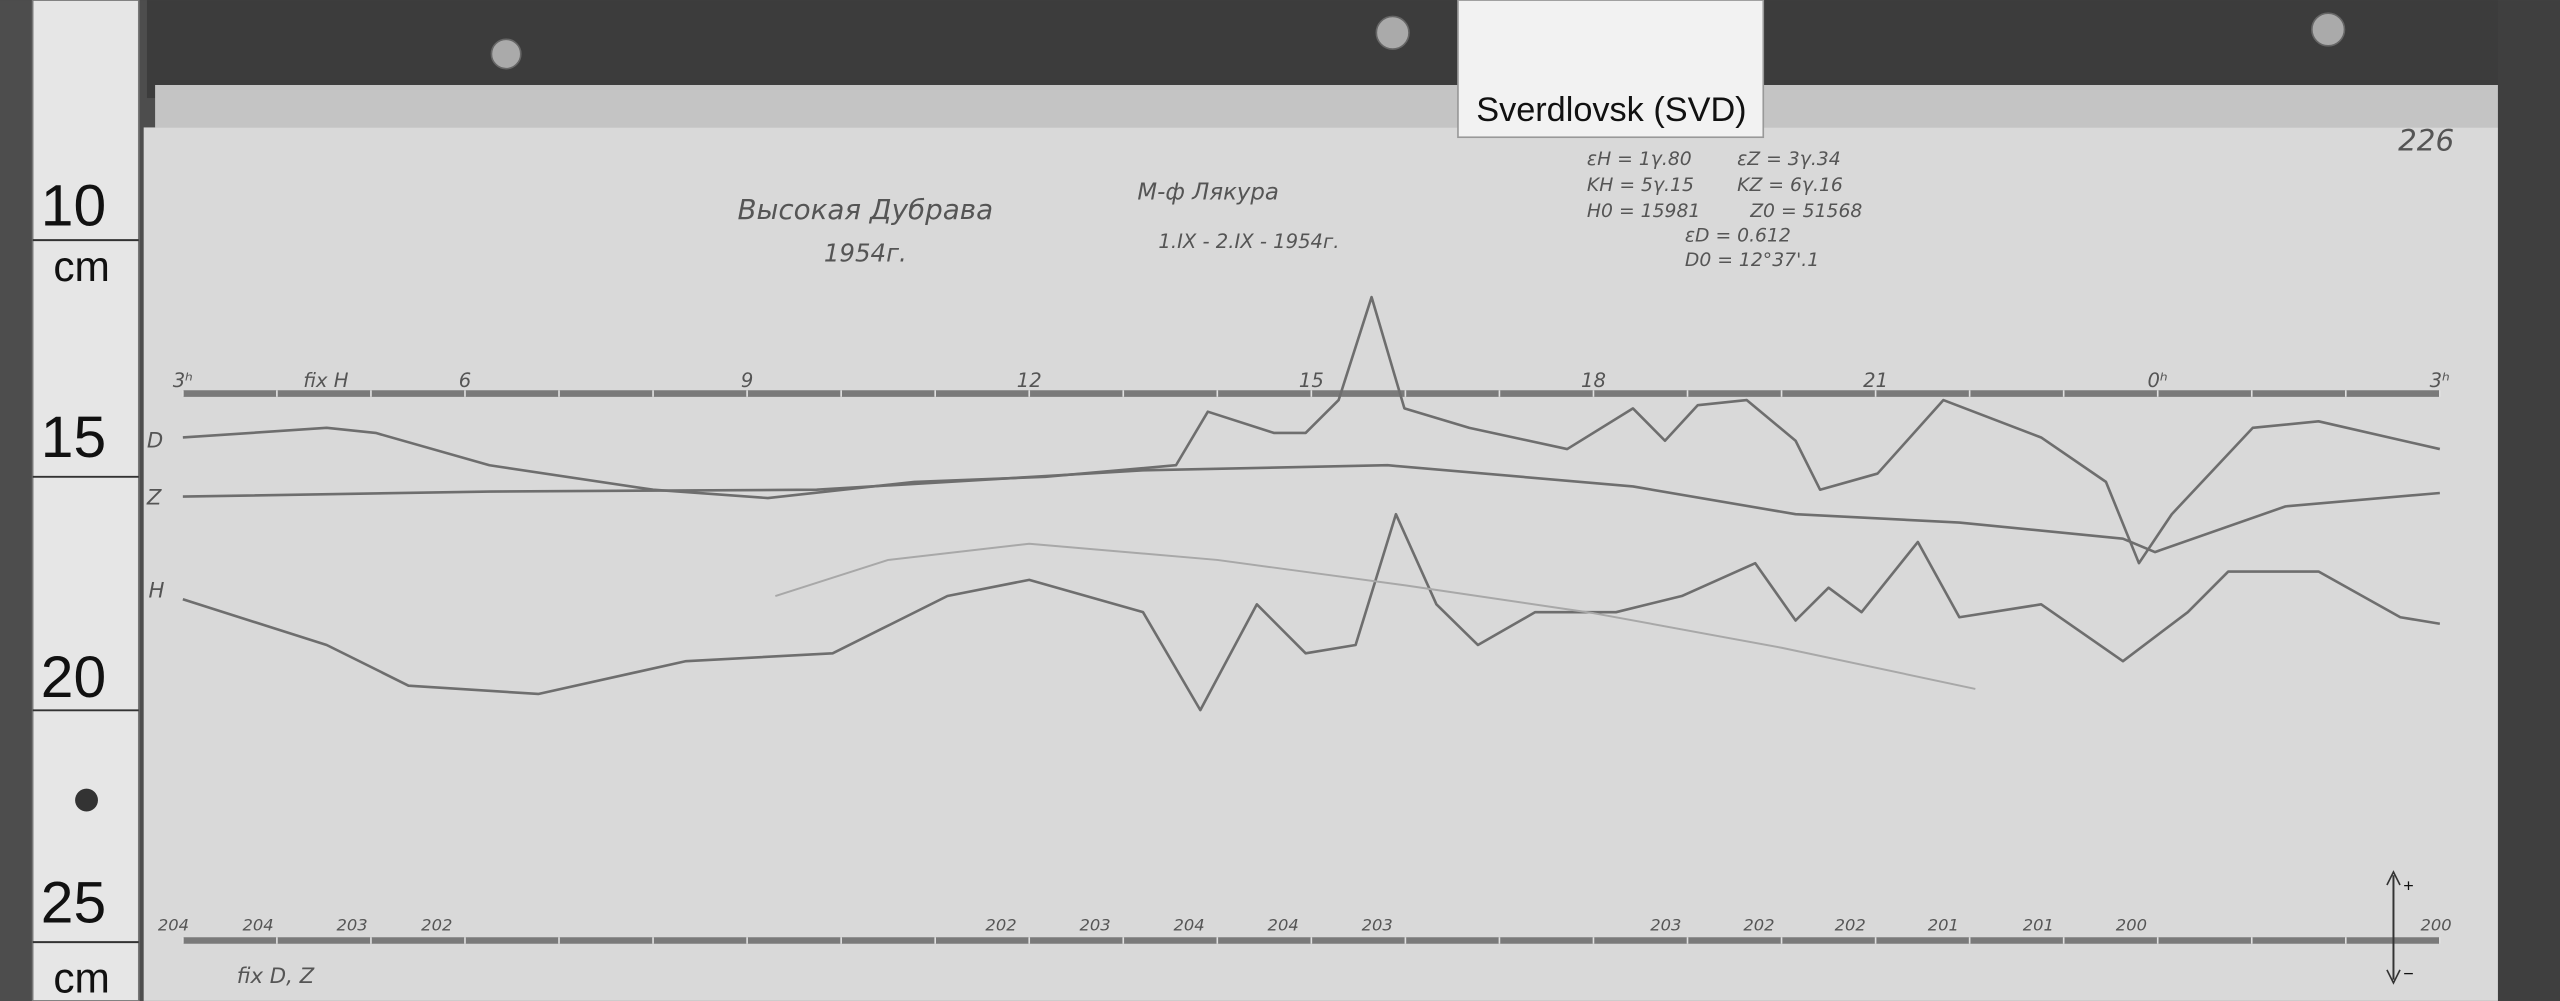 This screenshot has width=2560, height=1001. Describe the element at coordinates (1322, 49) in the screenshot. I see `top-strip` at that location.